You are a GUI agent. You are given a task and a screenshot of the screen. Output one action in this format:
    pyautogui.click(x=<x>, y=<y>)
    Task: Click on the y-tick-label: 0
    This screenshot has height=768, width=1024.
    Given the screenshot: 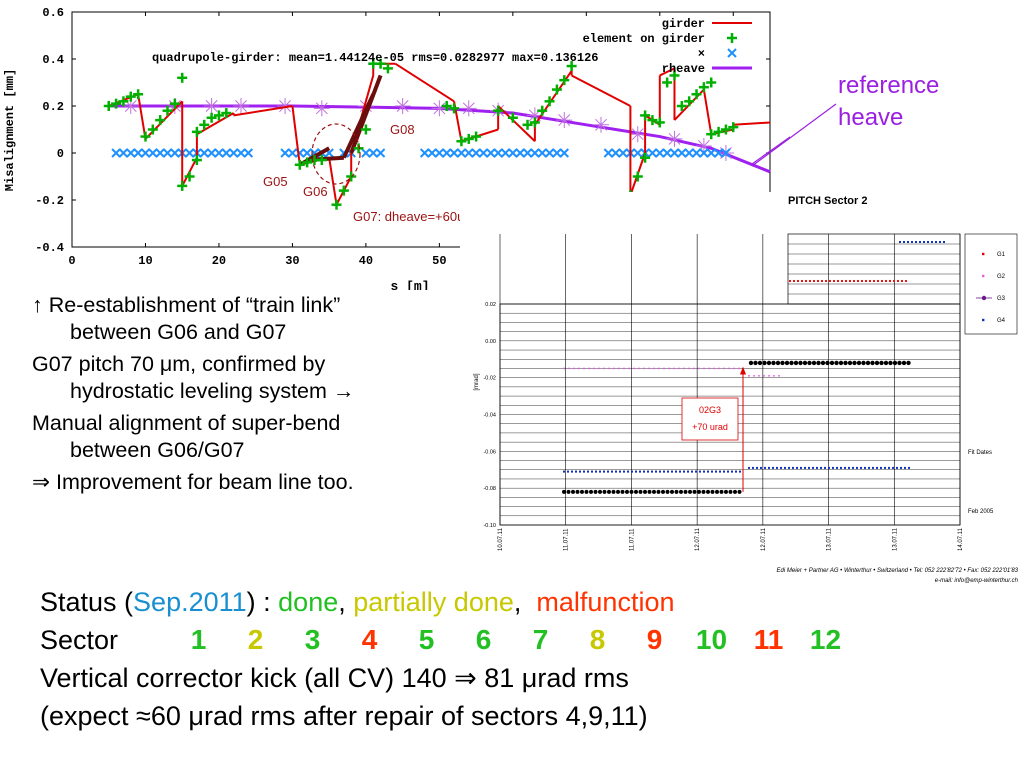 What is the action you would take?
    pyautogui.click(x=60, y=154)
    